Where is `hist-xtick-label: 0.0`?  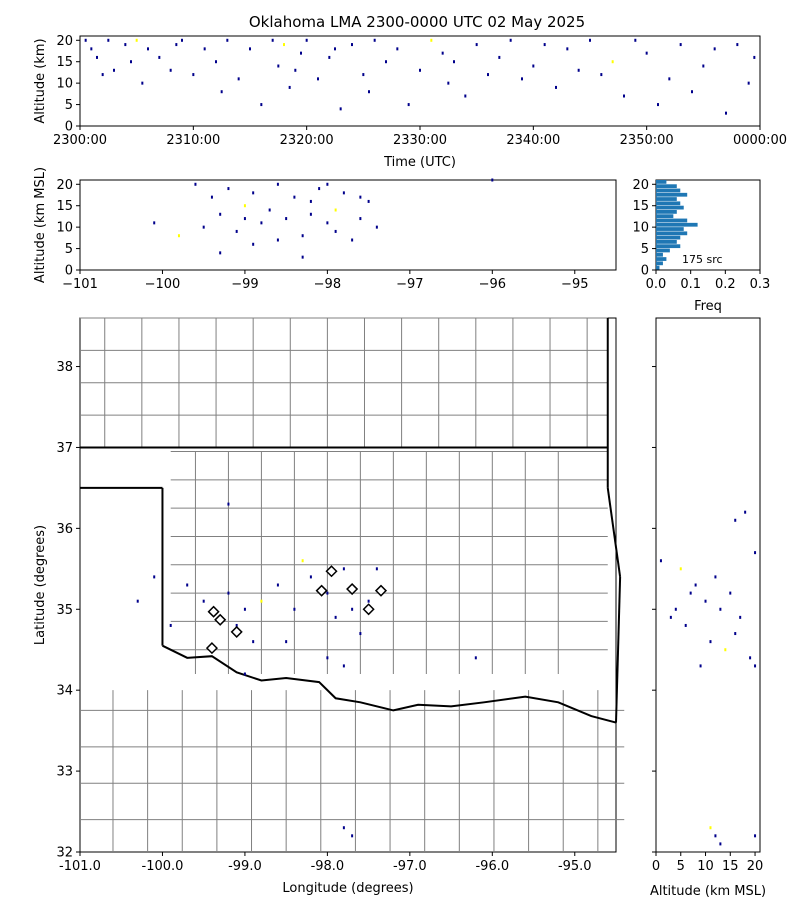 hist-xtick-label: 0.0 is located at coordinates (656, 284).